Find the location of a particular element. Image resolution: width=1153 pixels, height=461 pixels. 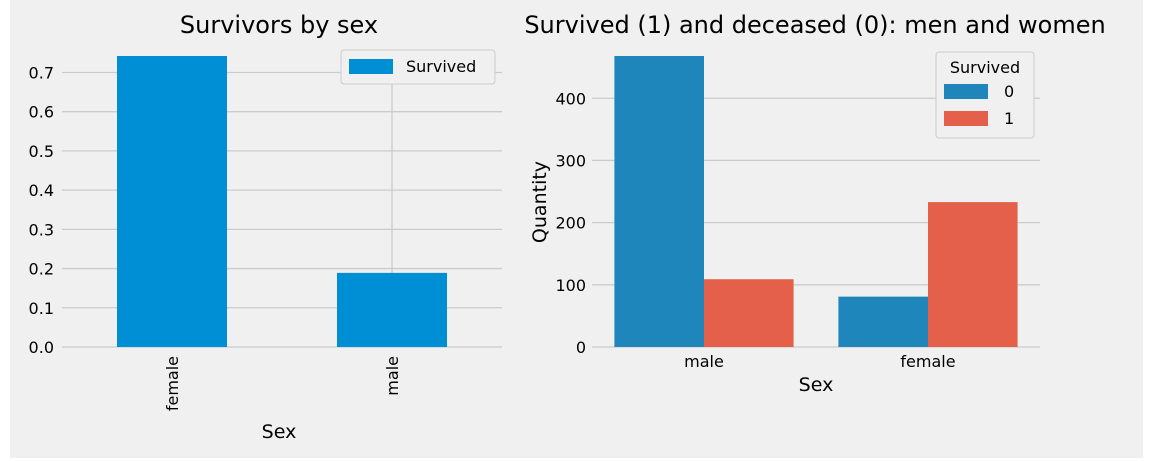

chart1-legend-box is located at coordinates (418, 67).